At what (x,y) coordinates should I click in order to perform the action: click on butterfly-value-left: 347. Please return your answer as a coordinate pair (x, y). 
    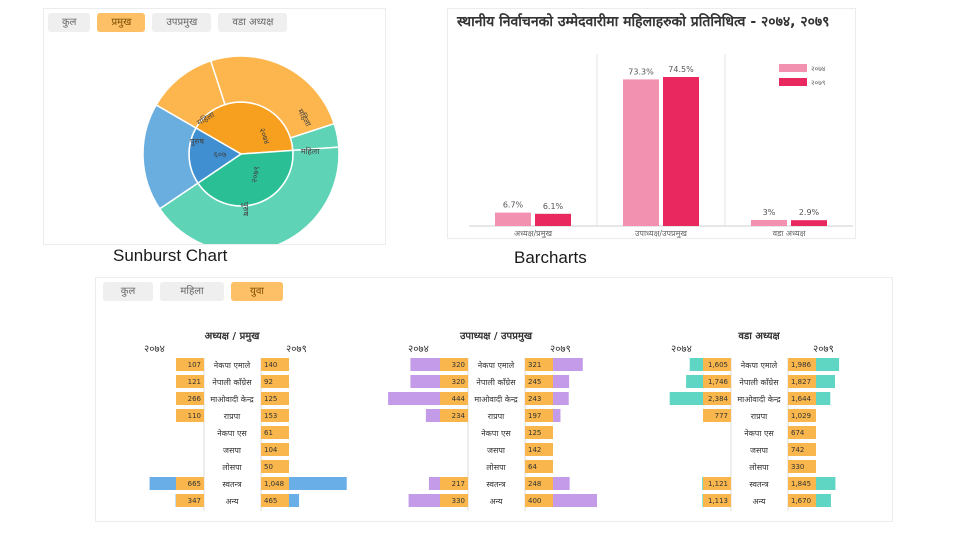
    Looking at the image, I should click on (194, 501).